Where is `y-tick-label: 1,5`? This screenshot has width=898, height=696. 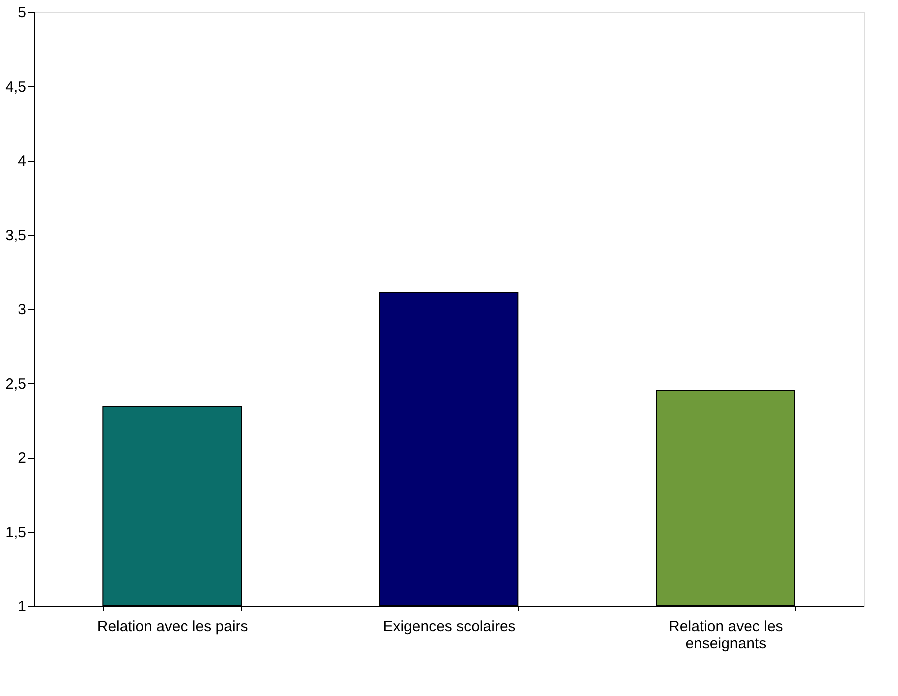
y-tick-label: 1,5 is located at coordinates (16, 533).